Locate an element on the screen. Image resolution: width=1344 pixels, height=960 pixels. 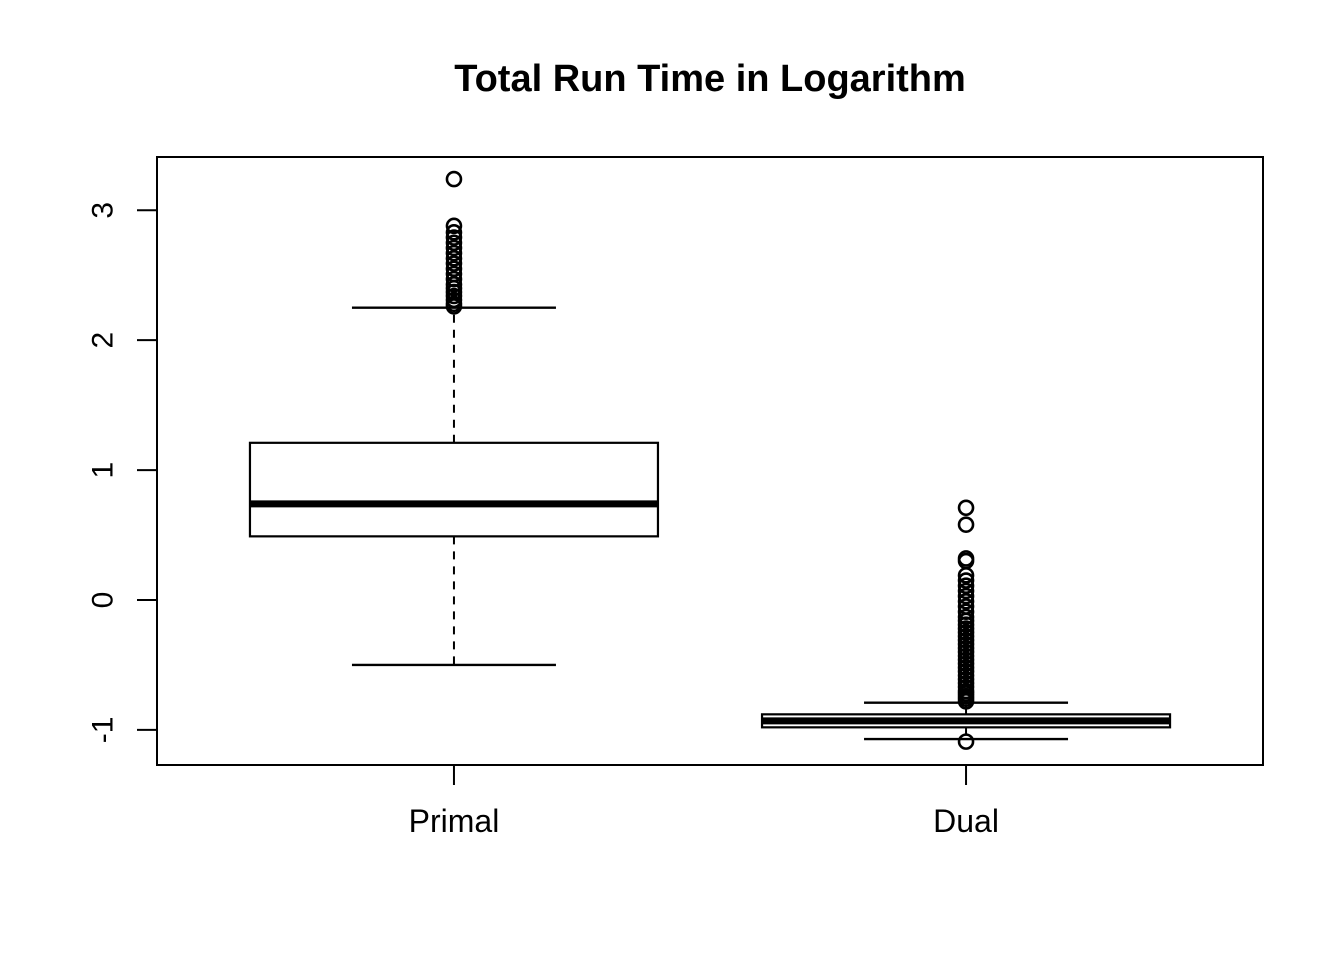
x-tick-label: Dual is located at coordinates (966, 821).